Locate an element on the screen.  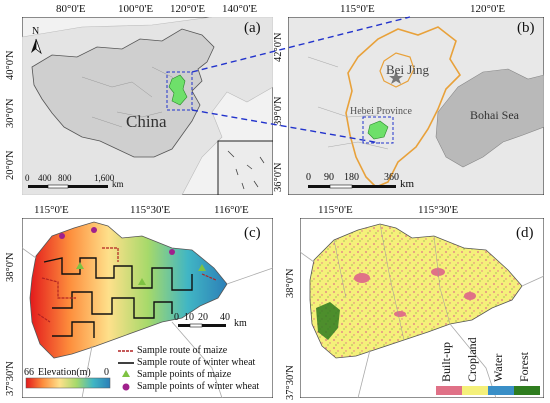
elevation-min: 0 is located at coordinates (106, 372).